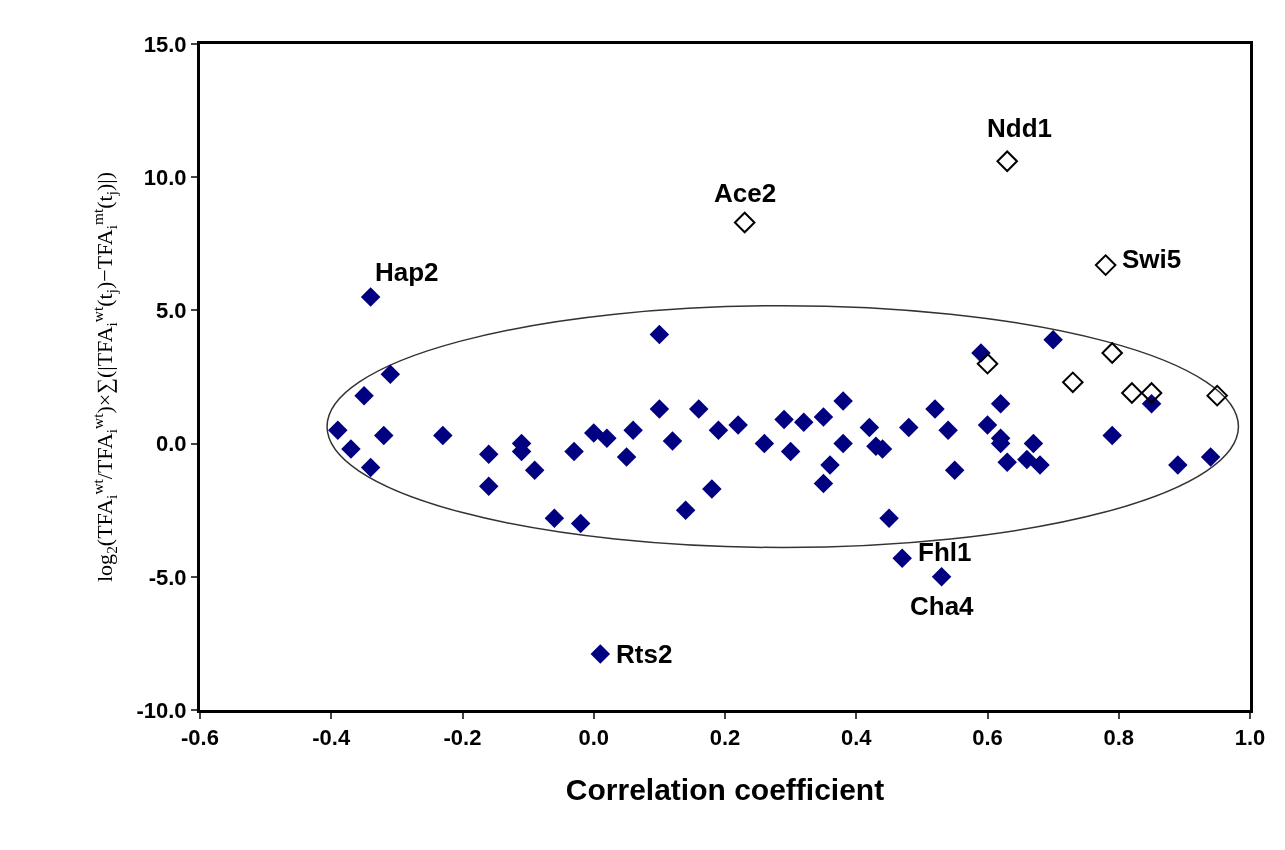 This screenshot has height=850, width=1285. I want to click on x-tick-label: -0.2, so click(462, 738).